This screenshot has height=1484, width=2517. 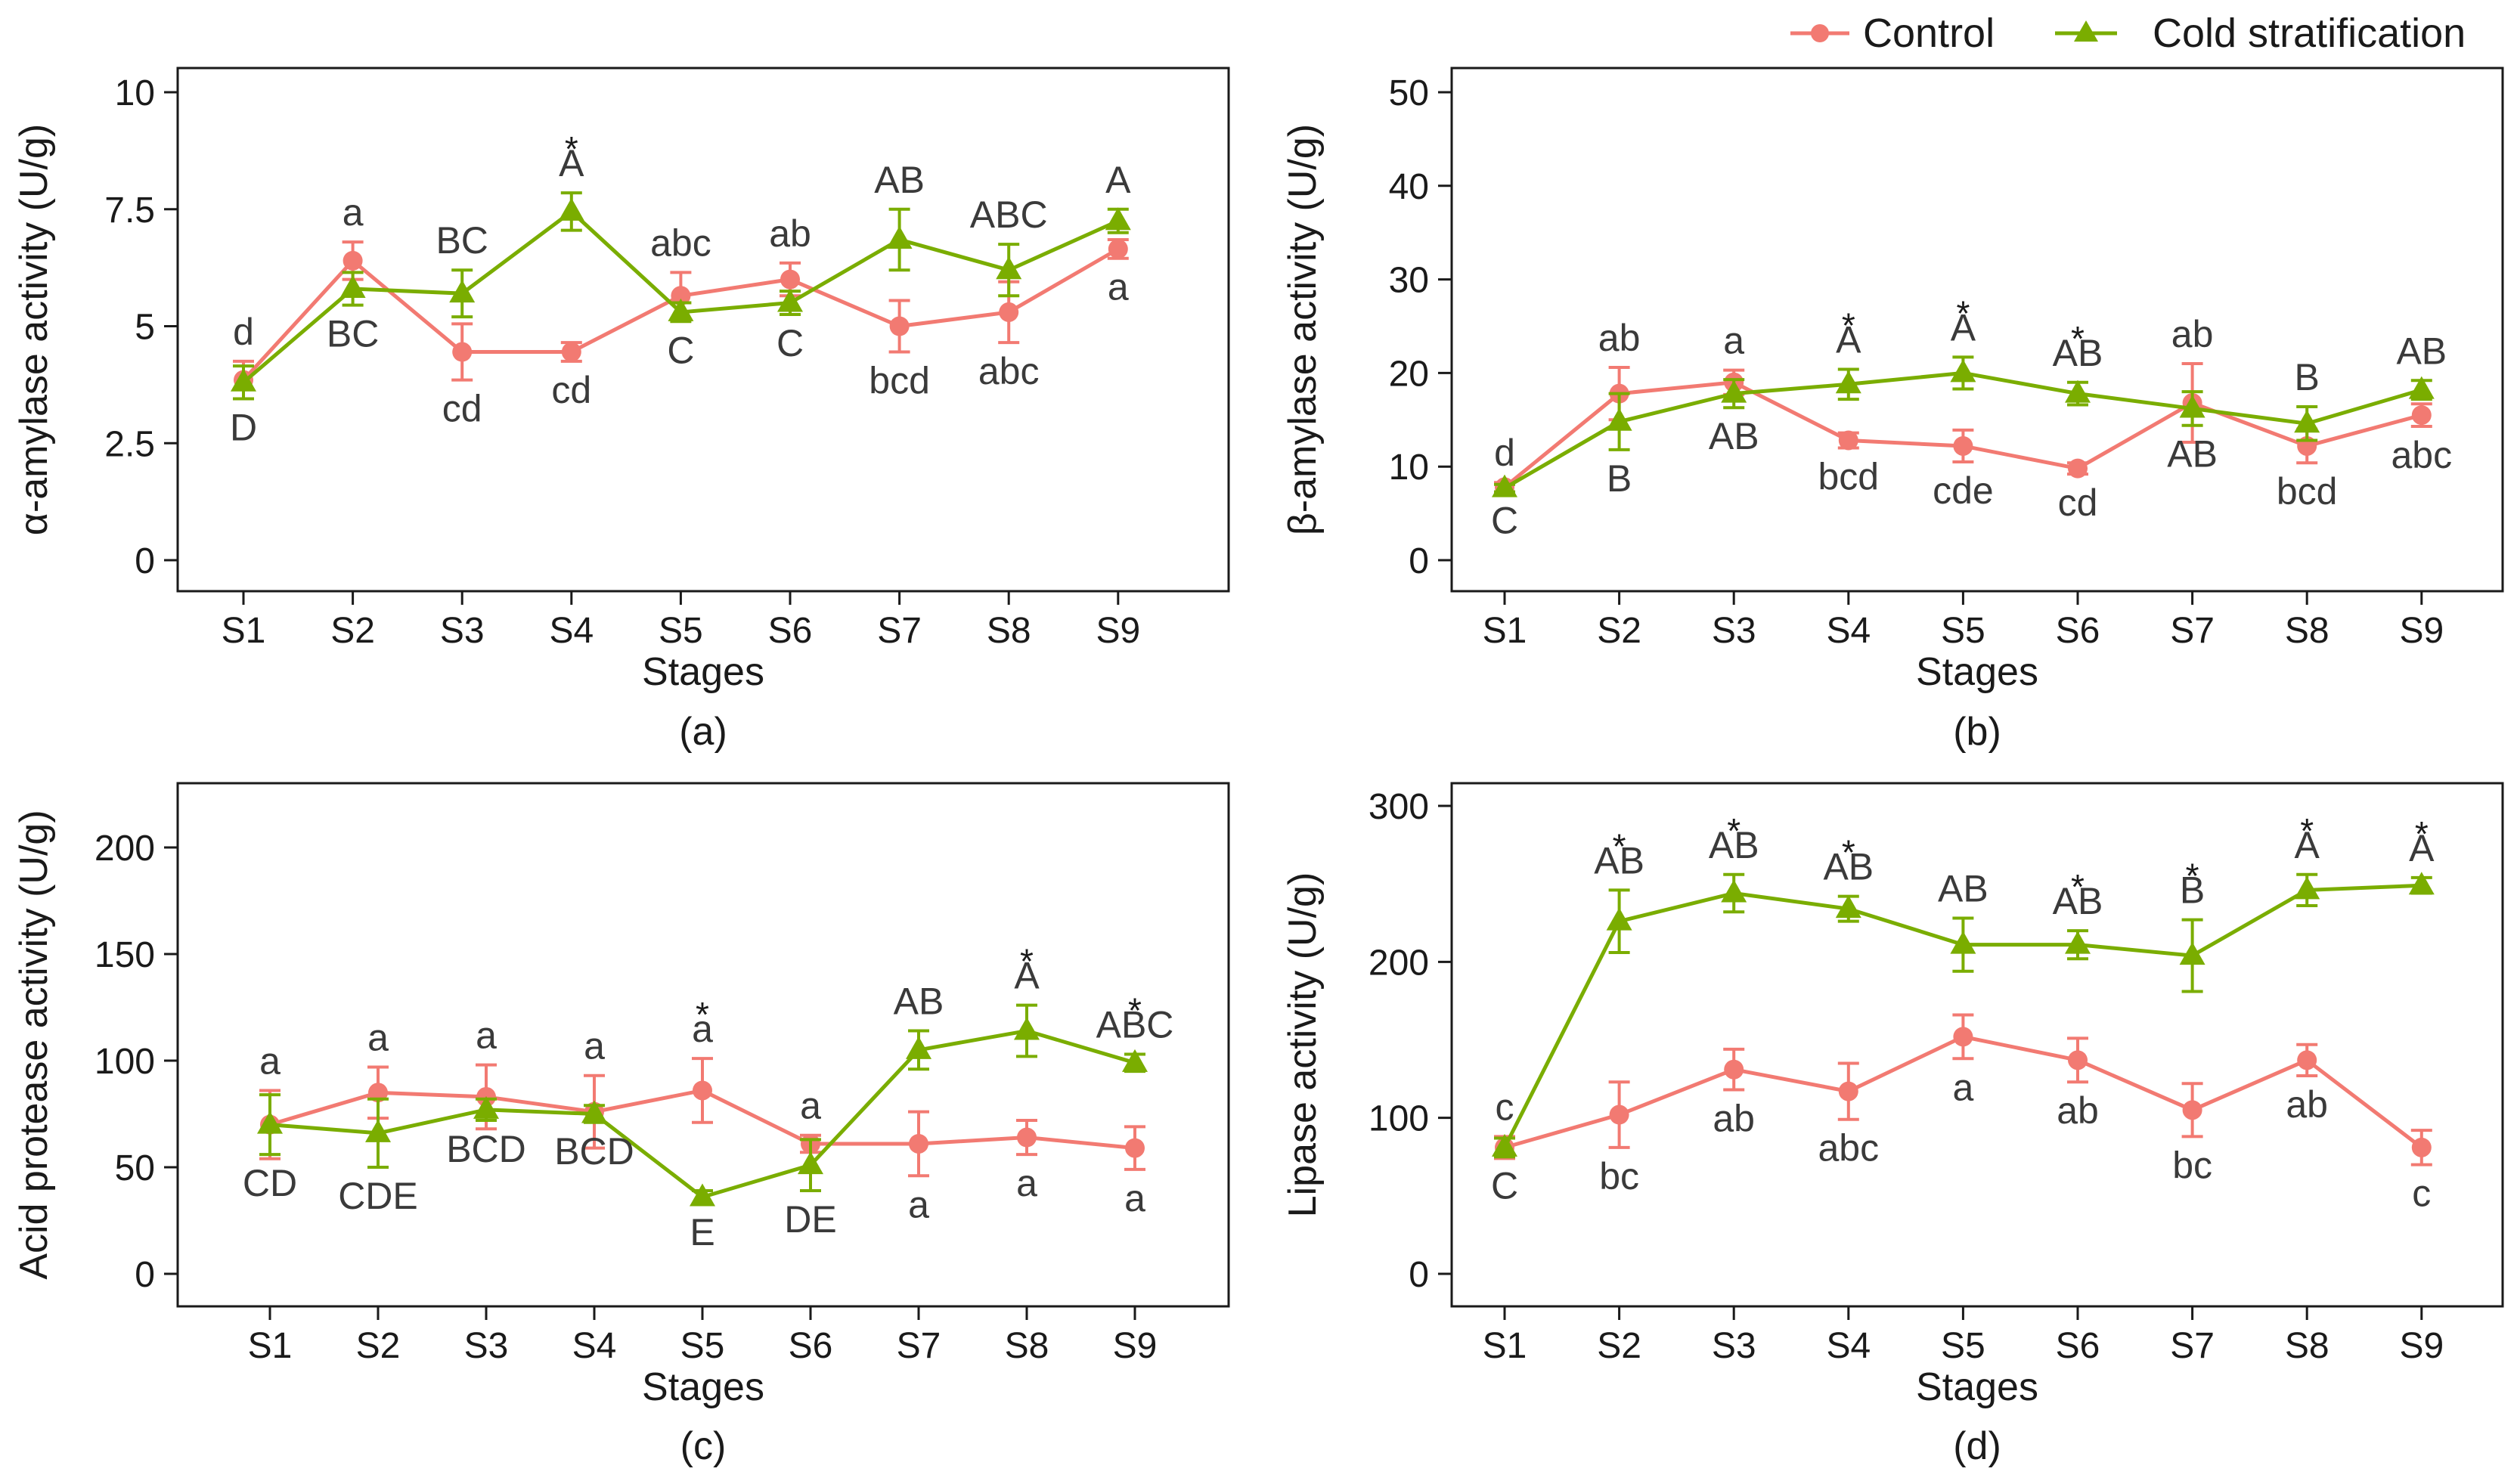 I want to click on y-tick-label: 300, so click(x=1399, y=807).